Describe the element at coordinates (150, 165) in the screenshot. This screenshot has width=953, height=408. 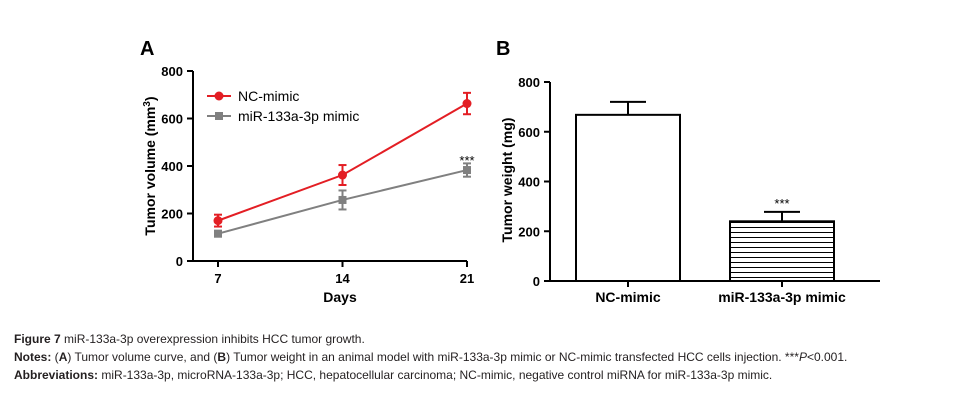
I see `panel-a-y-axis-label: Tumor volume (mm3)` at that location.